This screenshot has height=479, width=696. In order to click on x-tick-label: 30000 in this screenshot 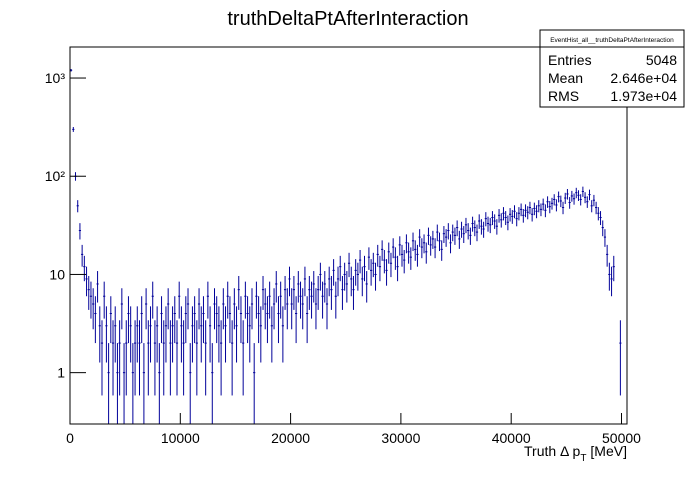, I will do `click(400, 438)`.